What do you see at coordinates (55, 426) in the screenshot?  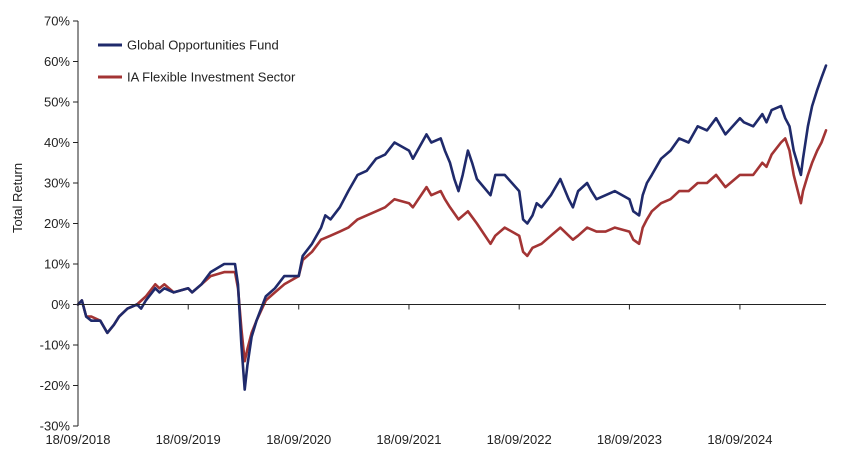 I see `y-tick-label: -30%` at bounding box center [55, 426].